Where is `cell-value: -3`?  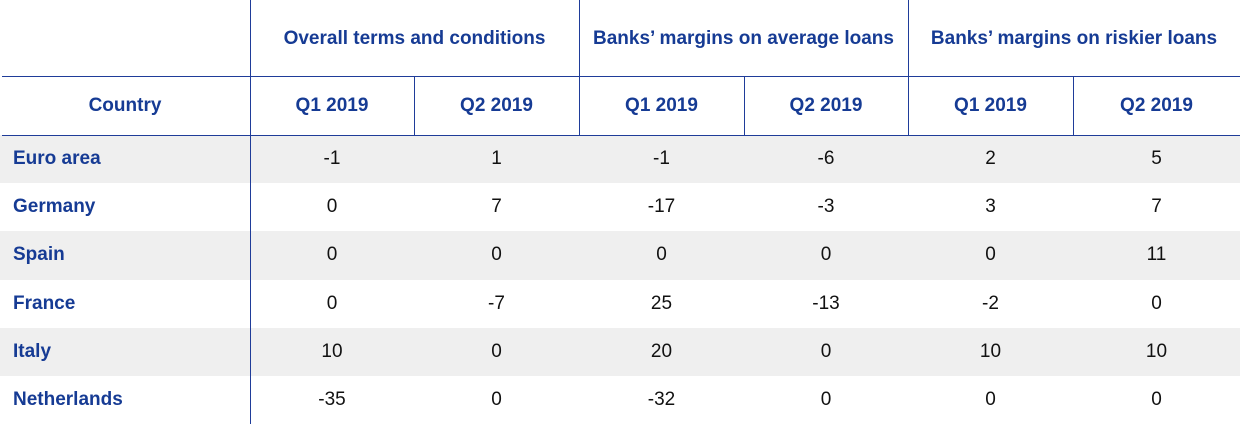
cell-value: -3 is located at coordinates (826, 207).